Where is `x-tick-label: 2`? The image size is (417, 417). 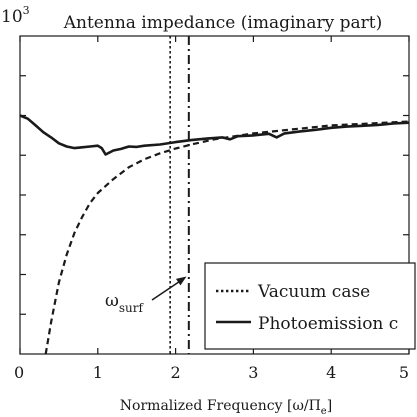
x-tick-label: 2 is located at coordinates (176, 372).